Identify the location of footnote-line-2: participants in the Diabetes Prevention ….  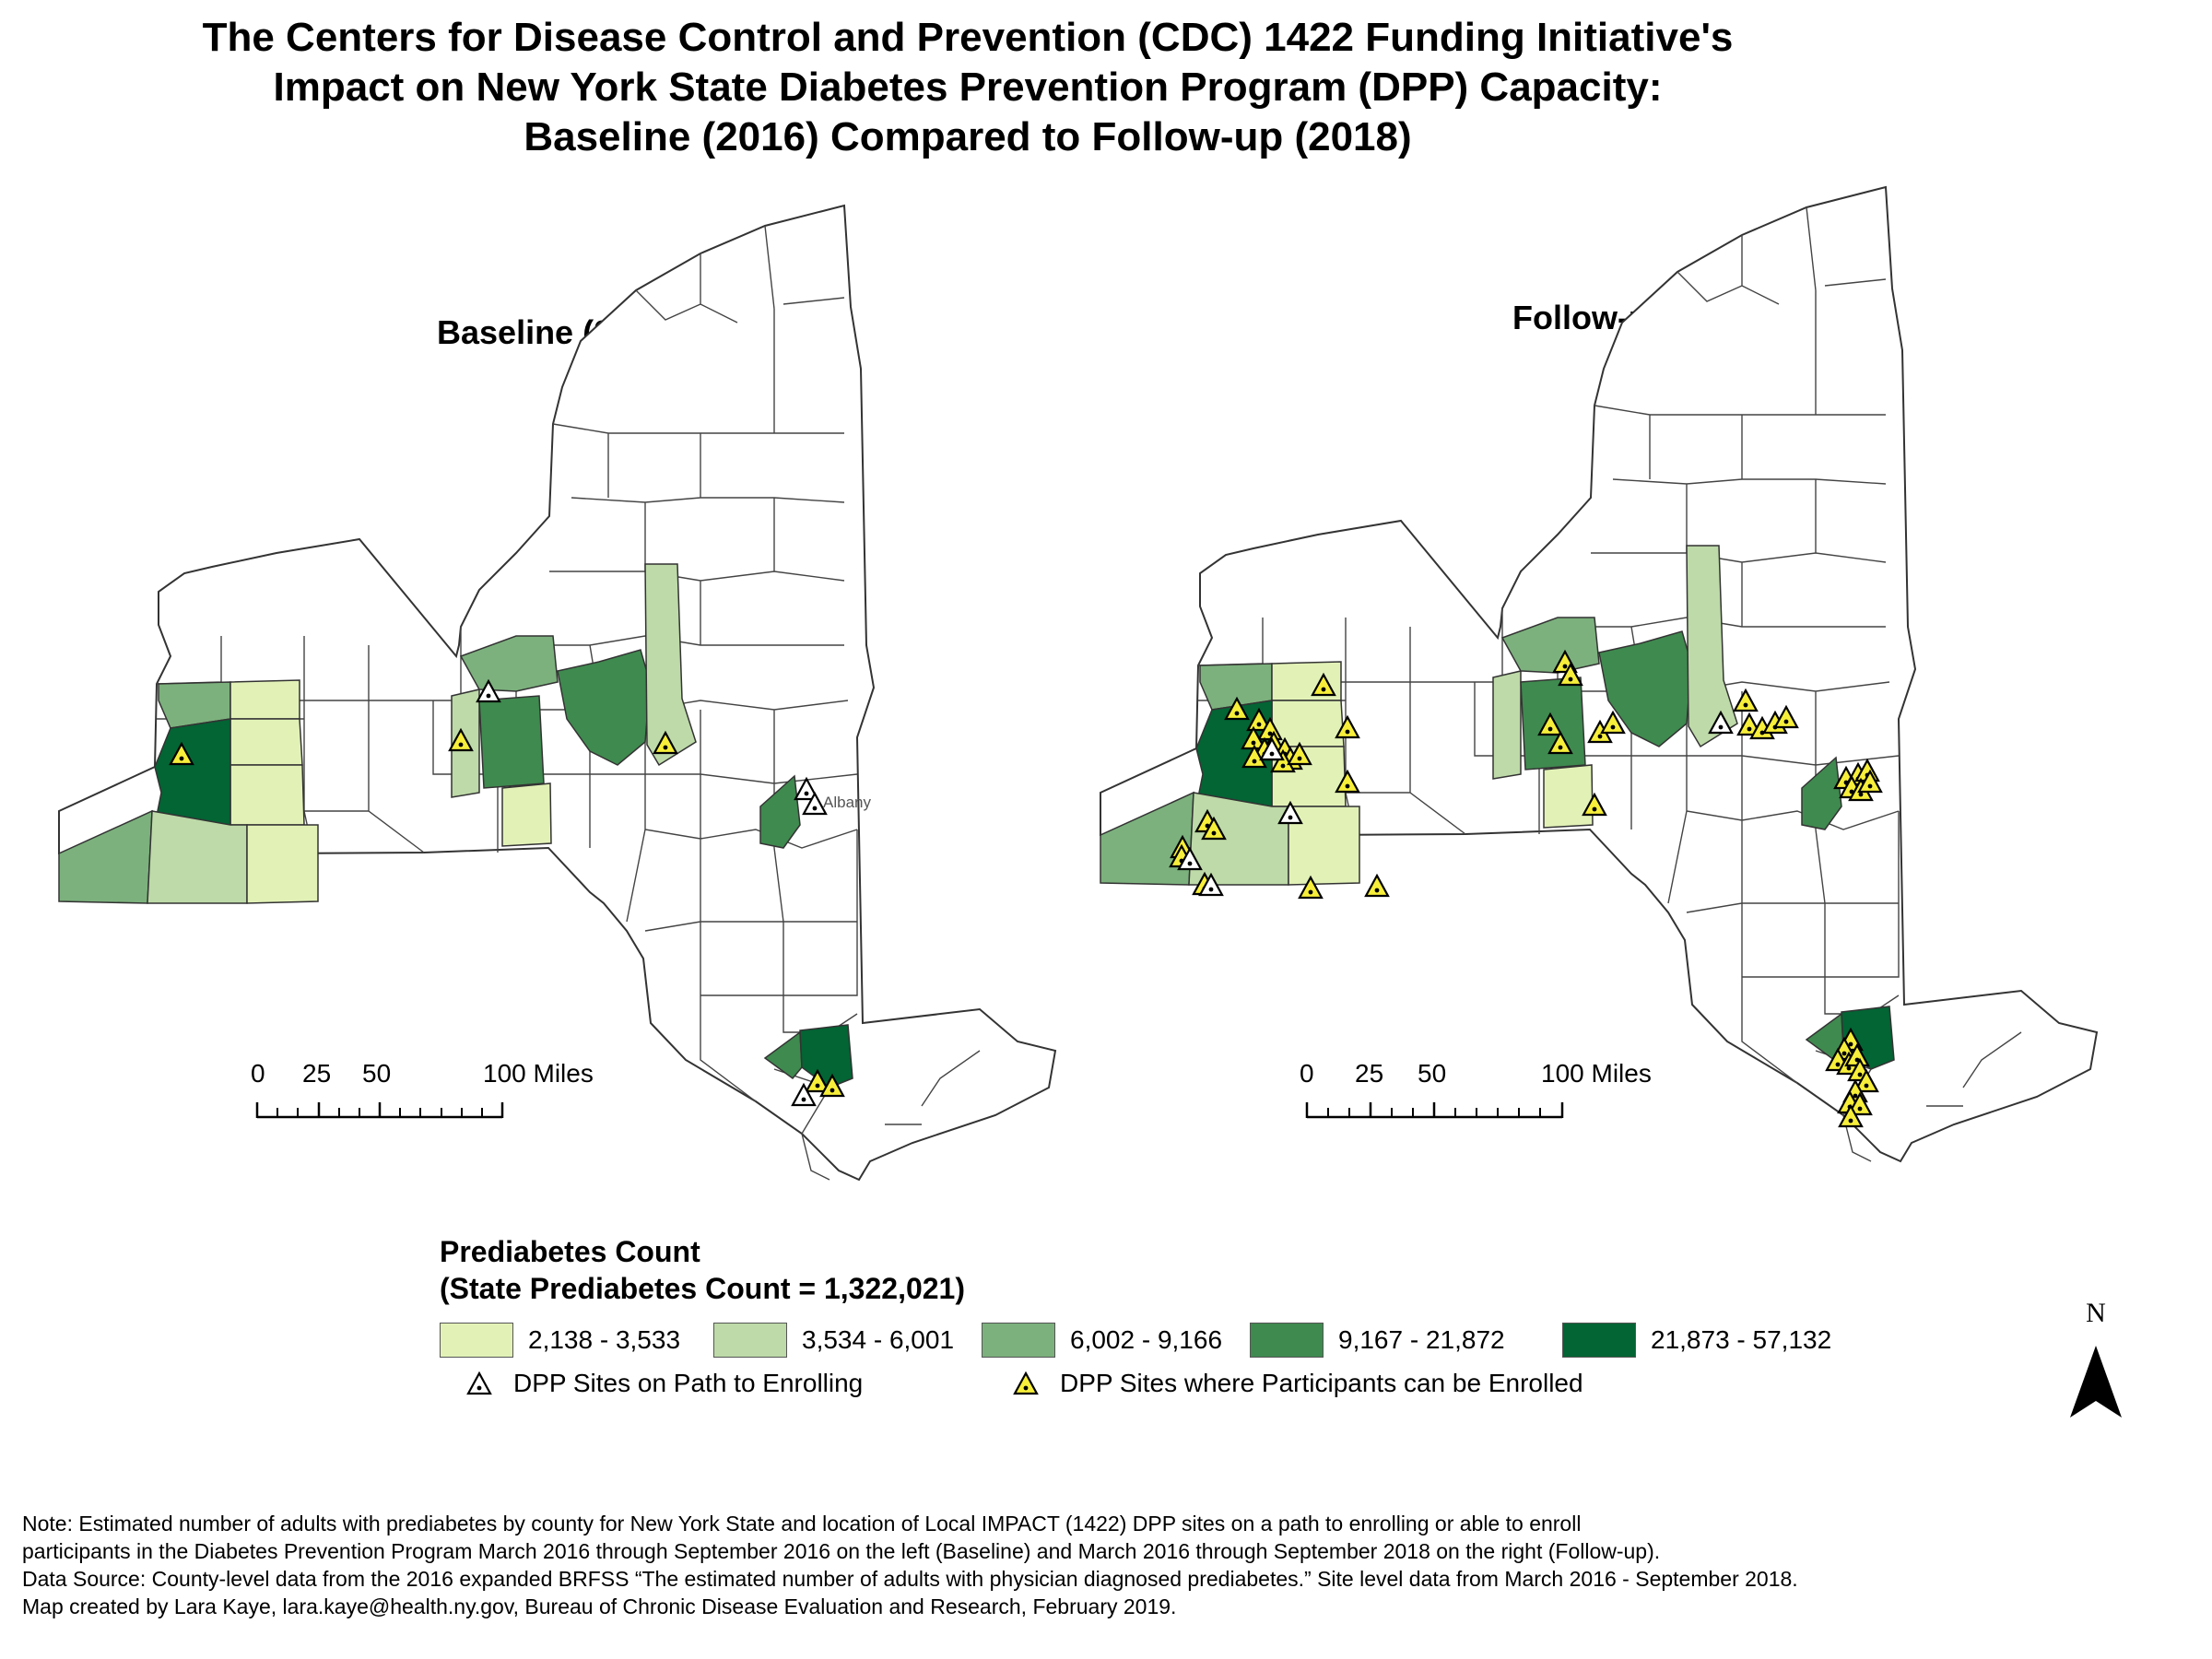
(841, 1551).